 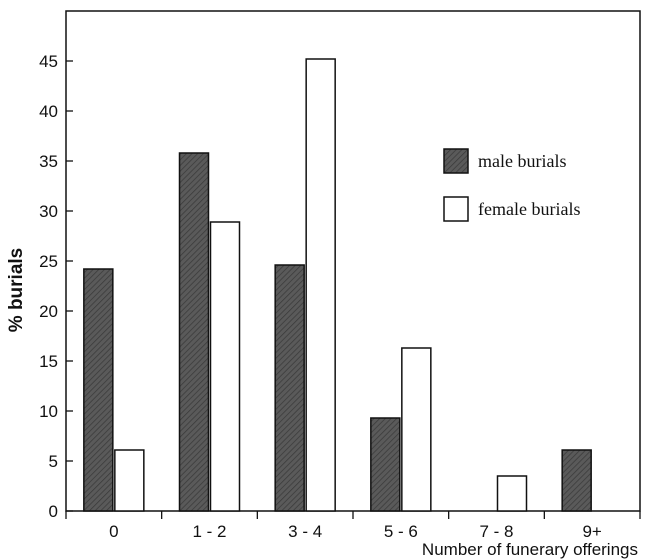 I want to click on legend-swatch-female, so click(x=456, y=209).